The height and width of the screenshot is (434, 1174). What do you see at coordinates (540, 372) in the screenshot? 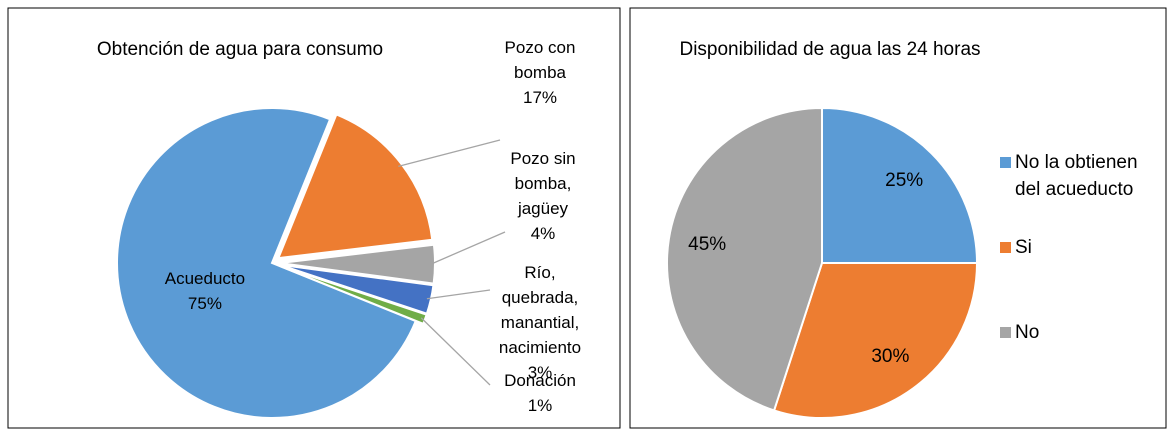
I see `slice-value: 3%` at bounding box center [540, 372].